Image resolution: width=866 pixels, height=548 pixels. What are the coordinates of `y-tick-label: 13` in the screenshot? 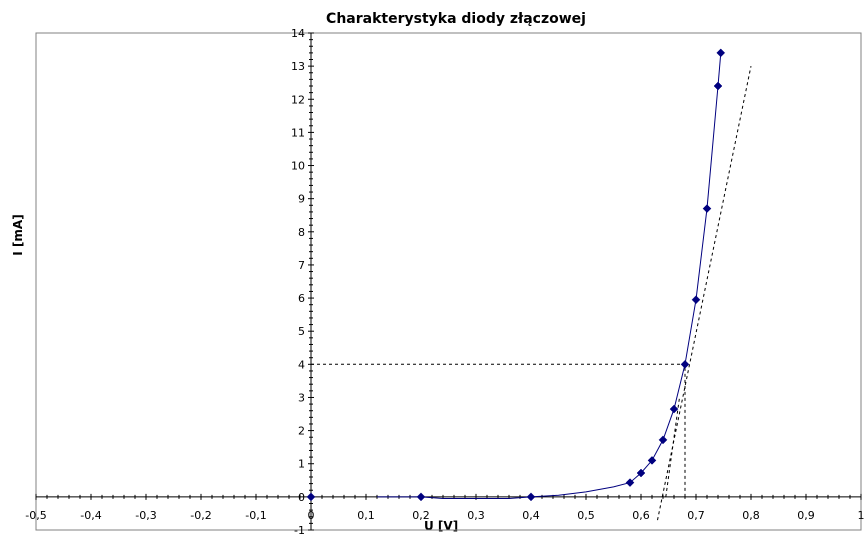 It's located at (298, 66).